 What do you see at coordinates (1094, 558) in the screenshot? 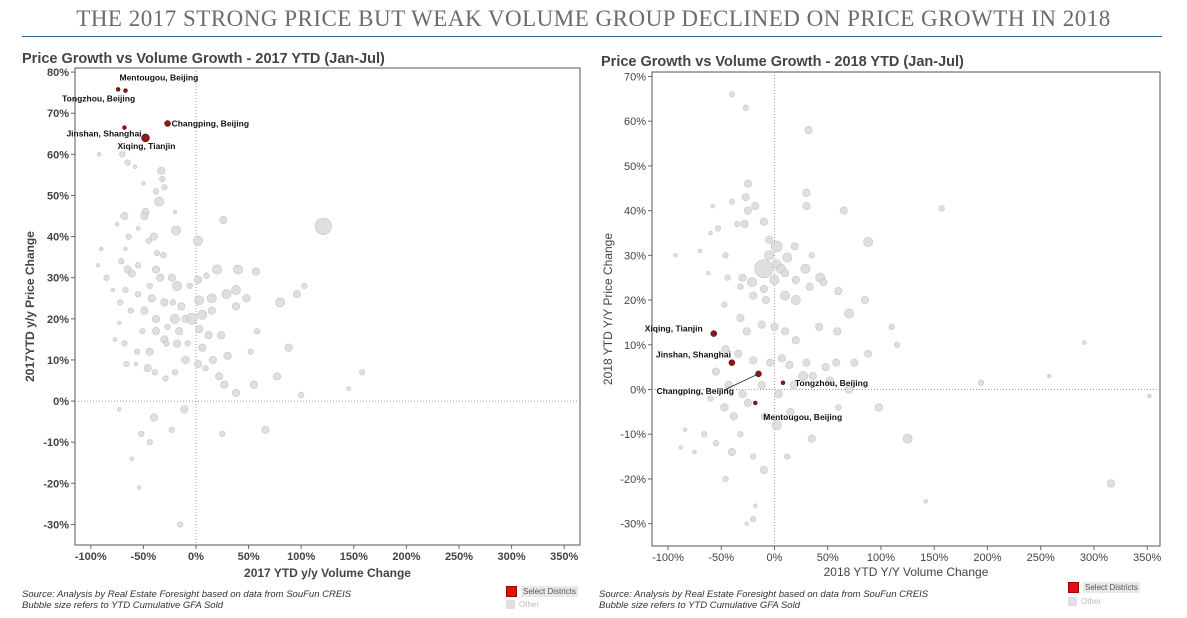
I see `x-tick-label: 300%` at bounding box center [1094, 558].